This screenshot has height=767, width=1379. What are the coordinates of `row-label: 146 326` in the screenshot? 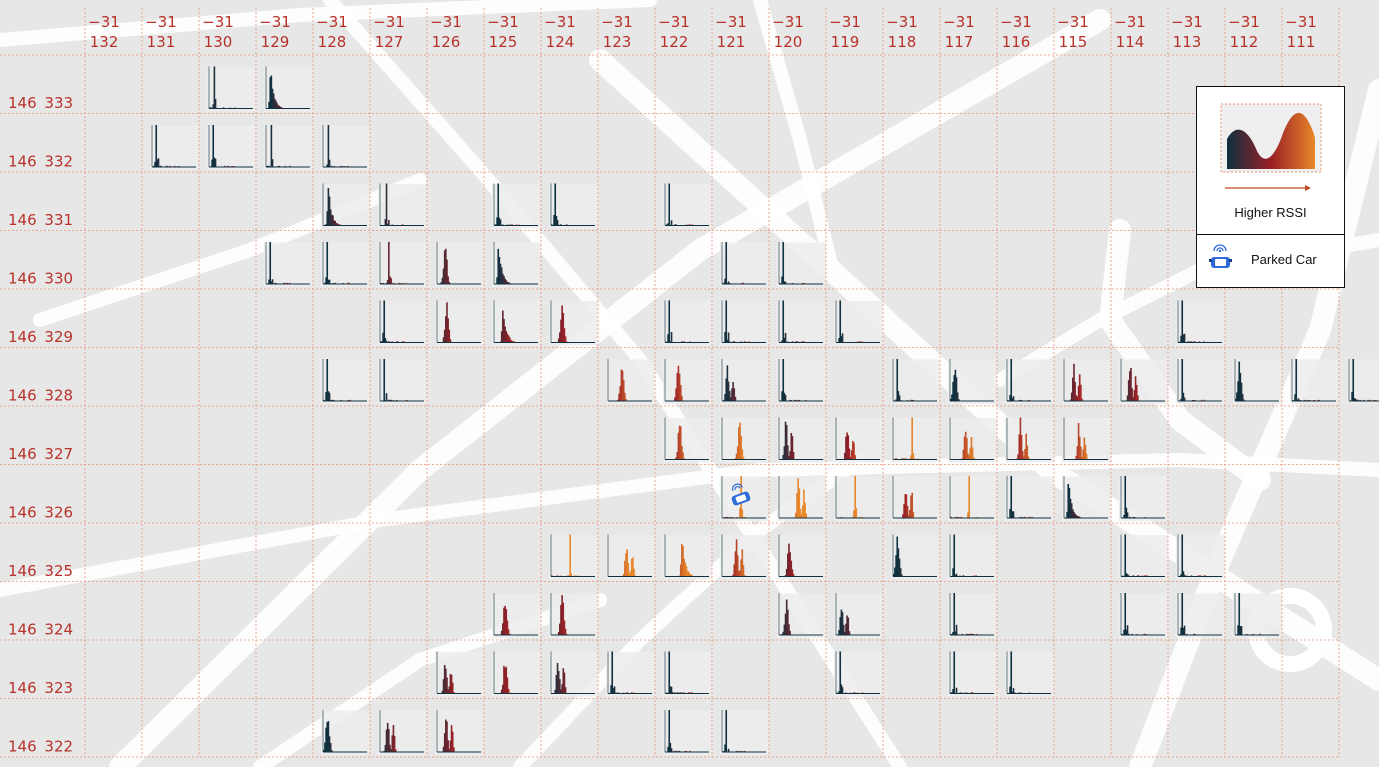 It's located at (40, 513).